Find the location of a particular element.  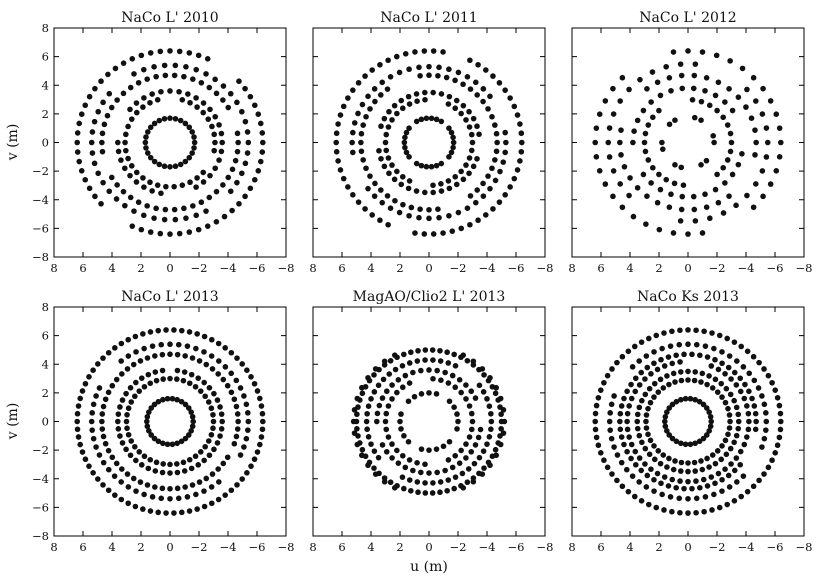

data-points is located at coordinates (688, 142).